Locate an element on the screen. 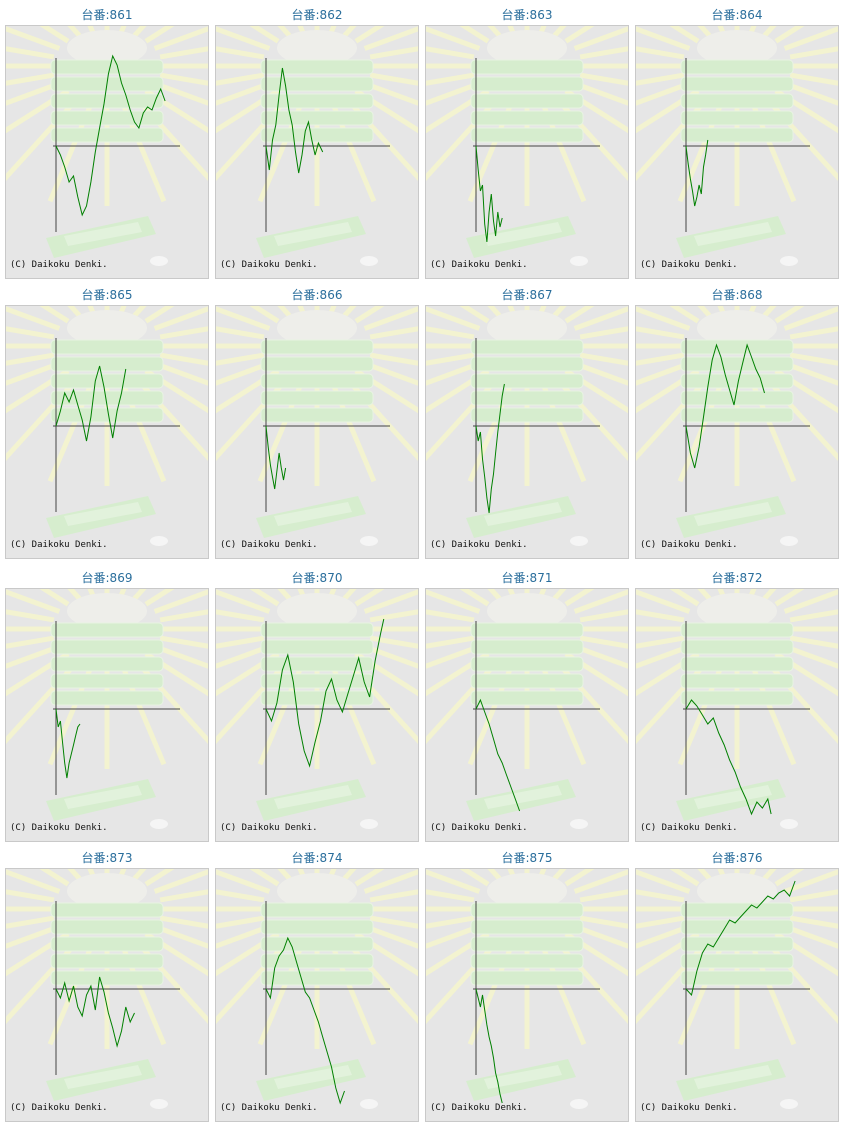 This screenshot has width=844, height=1127. machine-title-link: 台番:867 is located at coordinates (527, 295).